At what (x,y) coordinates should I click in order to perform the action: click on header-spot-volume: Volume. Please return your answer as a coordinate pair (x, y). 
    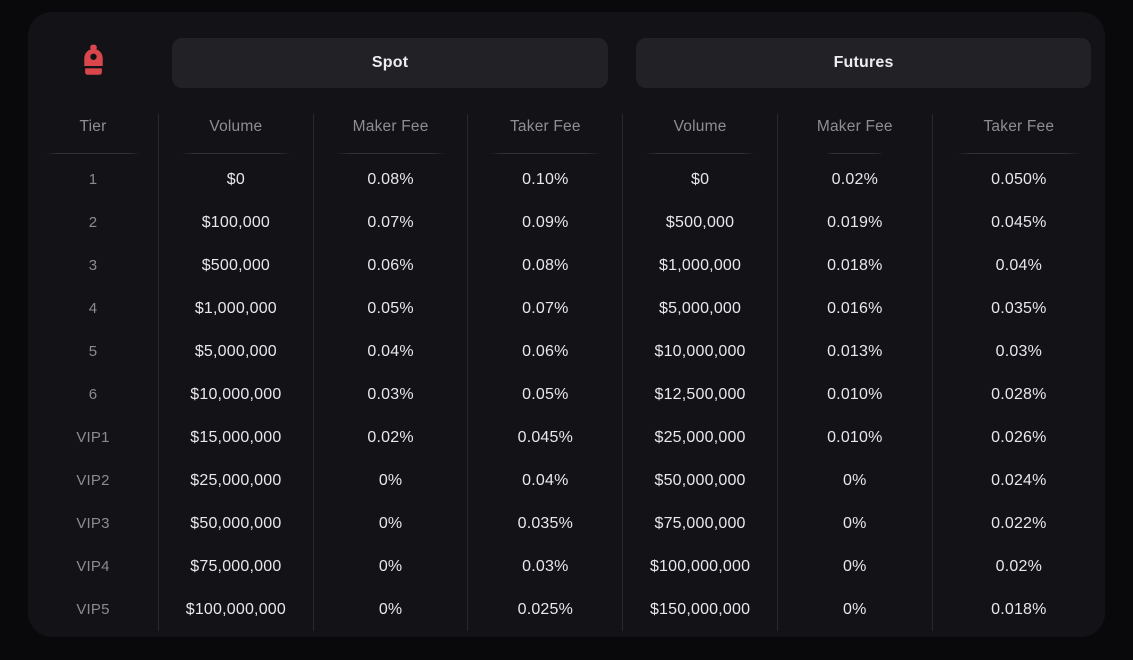
    Looking at the image, I should click on (235, 136).